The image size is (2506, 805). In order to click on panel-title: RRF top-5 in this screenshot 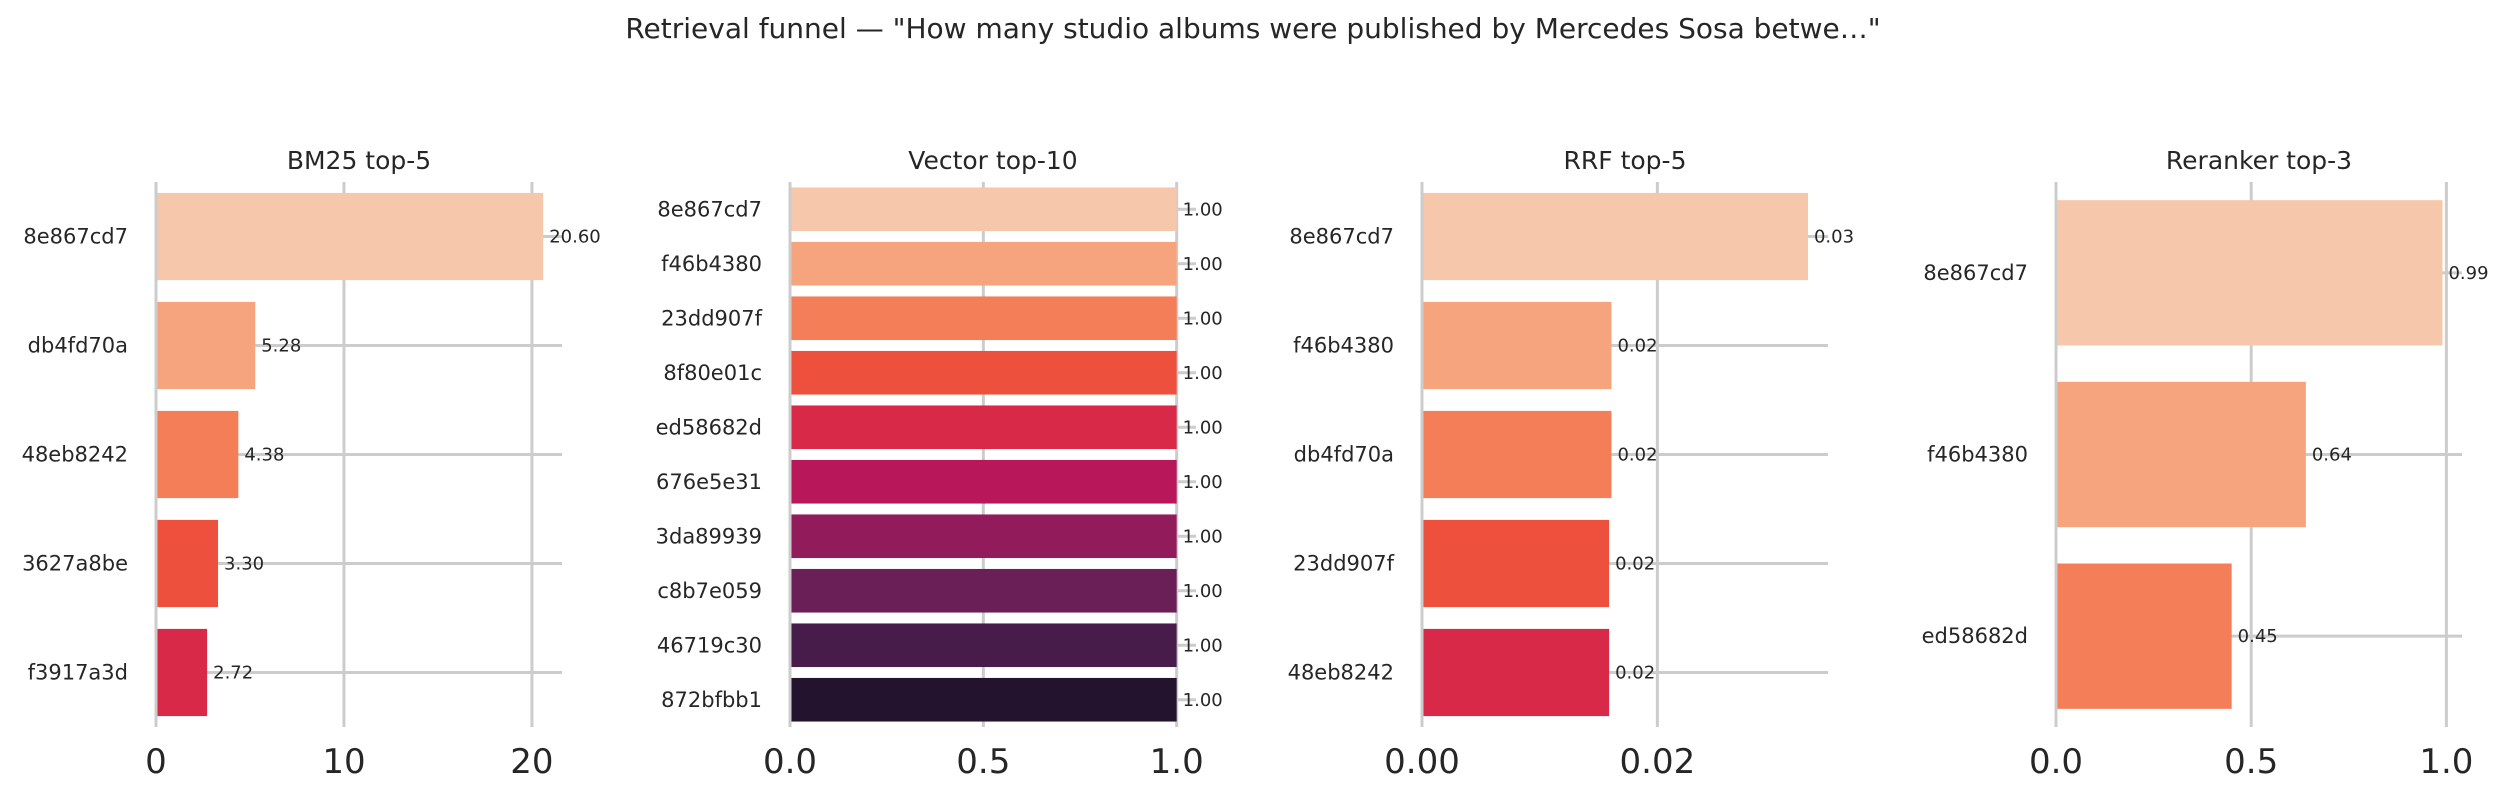, I will do `click(1625, 160)`.